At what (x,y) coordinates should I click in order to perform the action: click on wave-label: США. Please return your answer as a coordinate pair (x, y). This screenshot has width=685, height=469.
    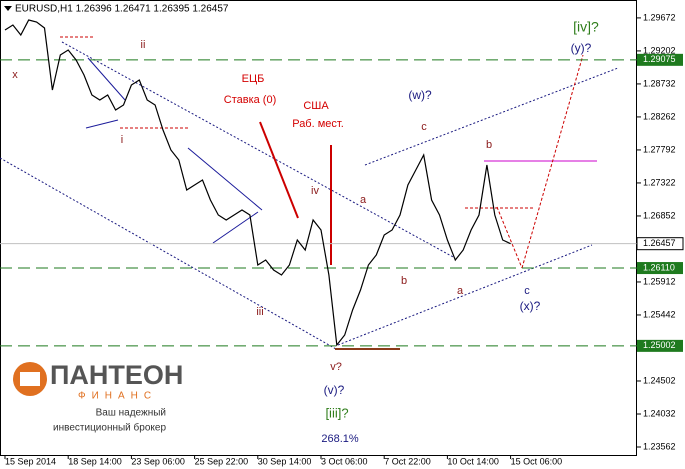
    Looking at the image, I should click on (316, 106).